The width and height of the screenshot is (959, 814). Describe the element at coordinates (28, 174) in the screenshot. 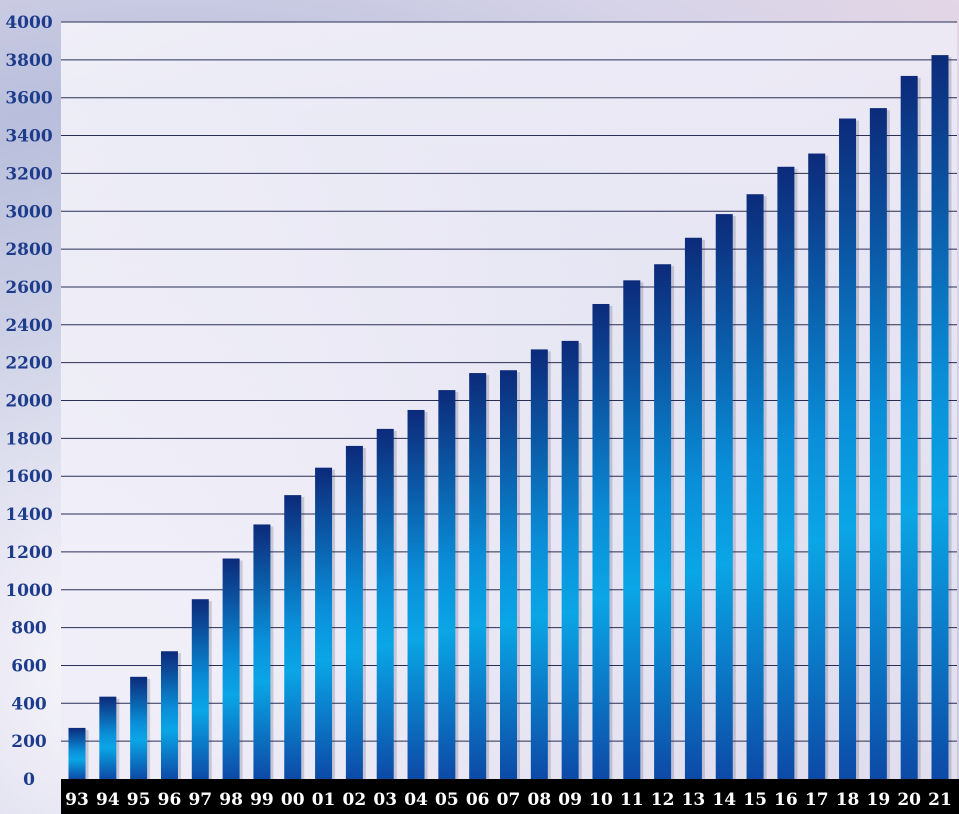

I see `y-tick-label: 3200` at that location.